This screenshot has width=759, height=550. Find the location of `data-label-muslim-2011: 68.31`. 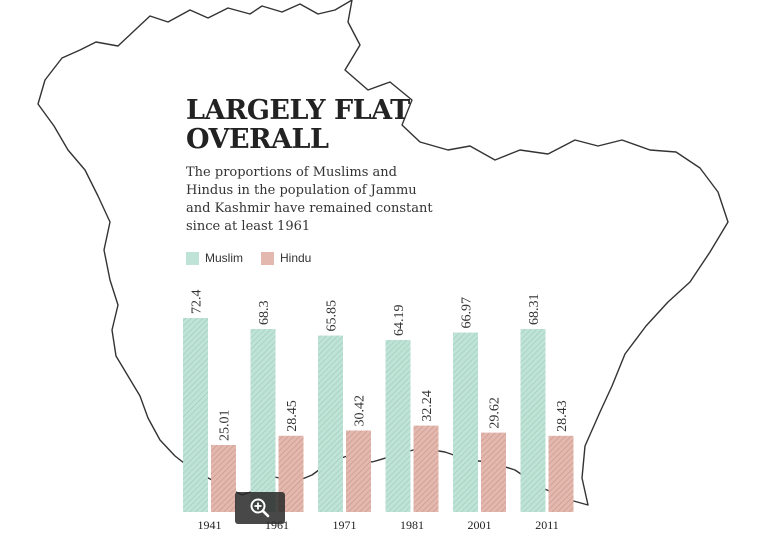

data-label-muslim-2011: 68.31 is located at coordinates (534, 309).